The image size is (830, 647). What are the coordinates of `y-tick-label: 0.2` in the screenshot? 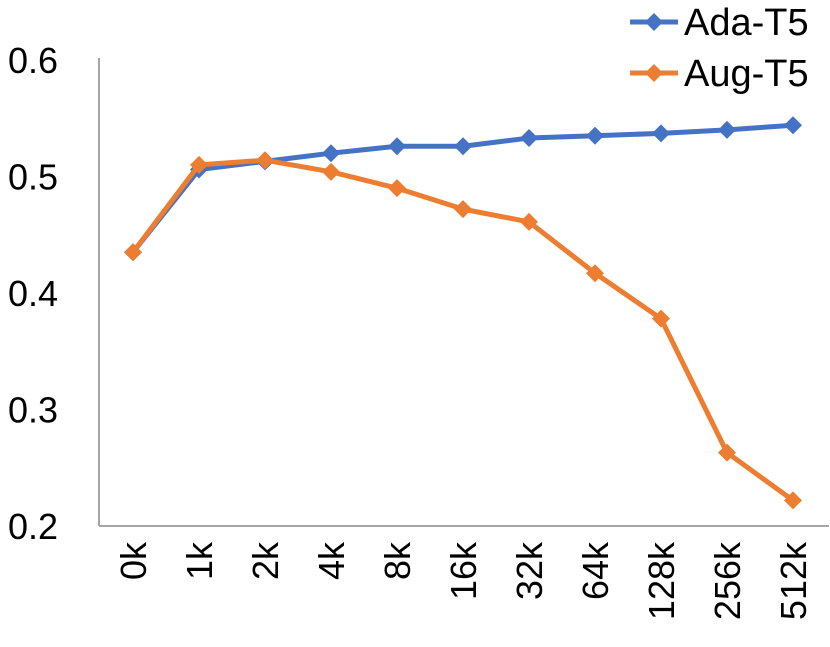 It's located at (33, 526).